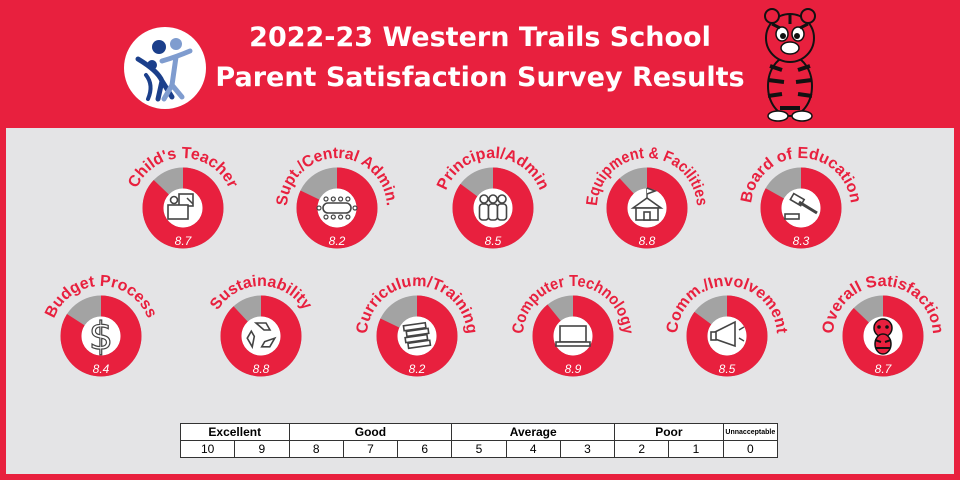 This screenshot has width=960, height=480. I want to click on dollar-icon: $, so click(100, 335).